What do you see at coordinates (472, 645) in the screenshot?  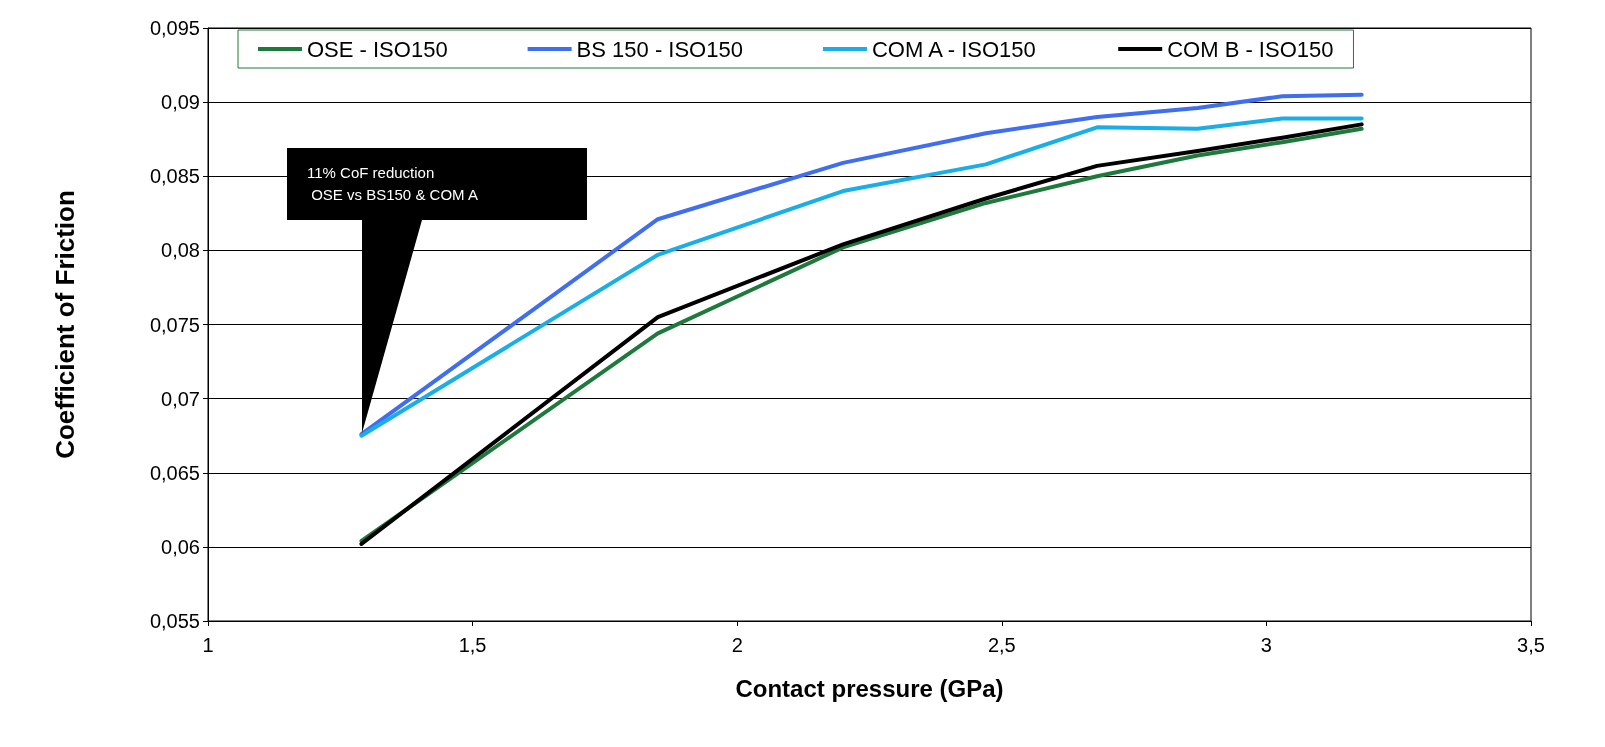 I see `x-tick-label: 1,5` at bounding box center [472, 645].